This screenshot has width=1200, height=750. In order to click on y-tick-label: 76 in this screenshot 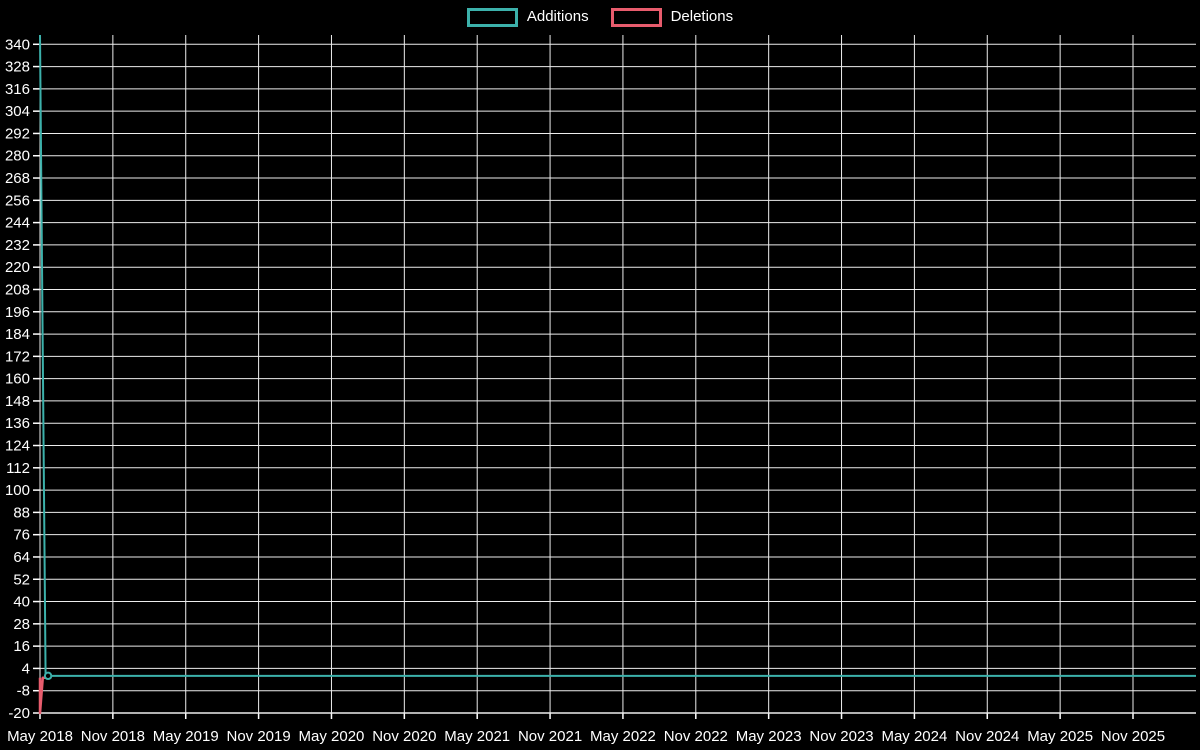, I will do `click(21, 535)`.